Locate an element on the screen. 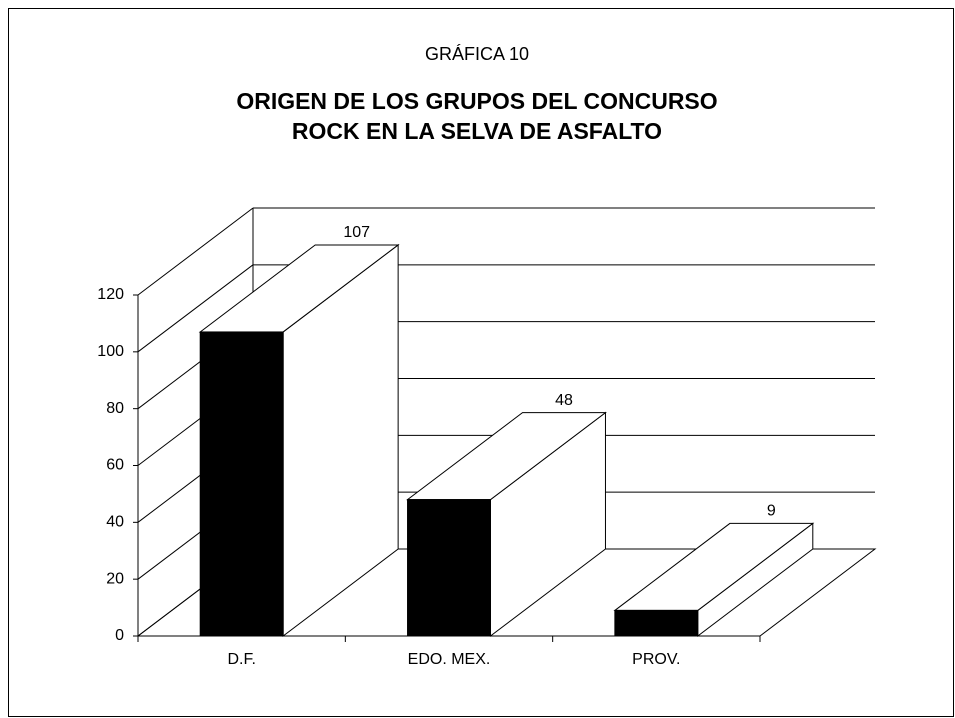 Image resolution: width=955 pixels, height=718 pixels. y-tick-label: 20 is located at coordinates (115, 578).